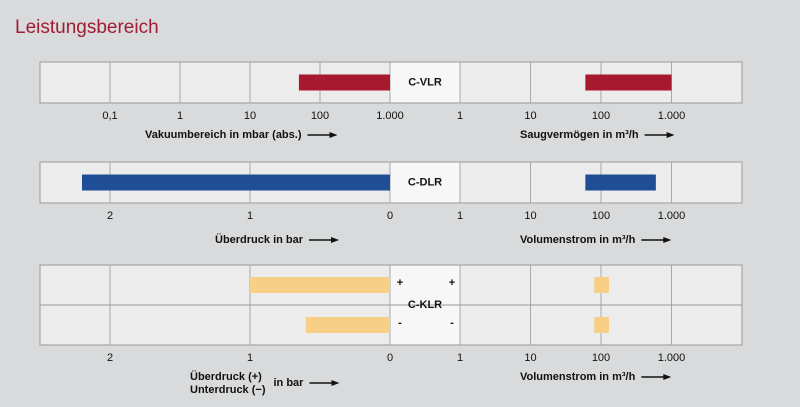 This screenshot has height=407, width=800. I want to click on chart-label: C-VLR, so click(425, 82).